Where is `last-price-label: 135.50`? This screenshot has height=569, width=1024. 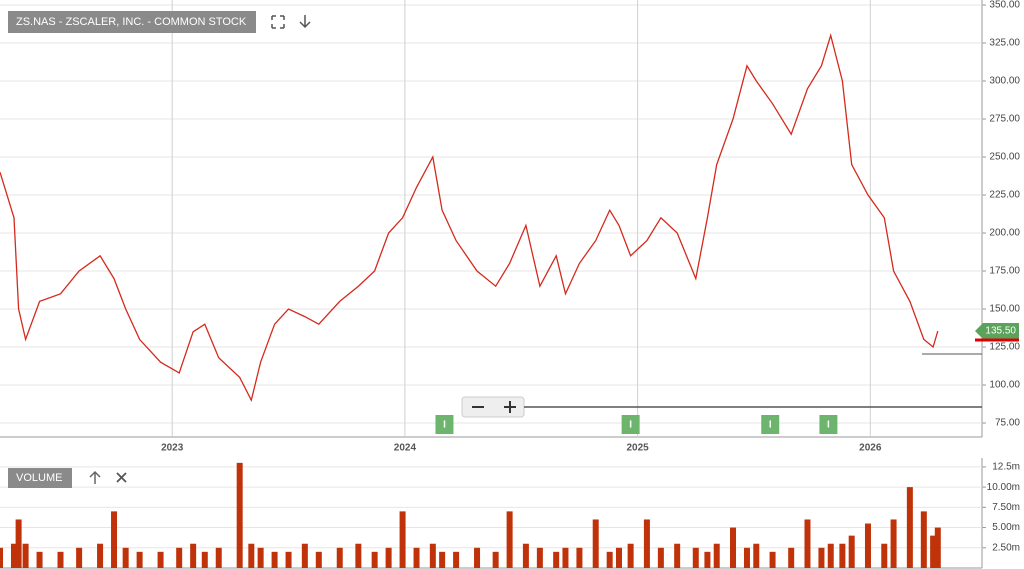
last-price-label: 135.50 is located at coordinates (1000, 331).